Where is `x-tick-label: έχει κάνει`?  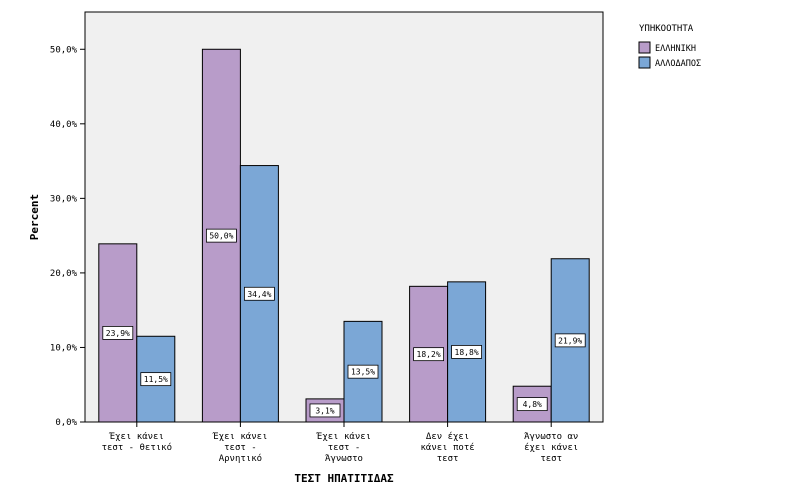 x-tick-label: έχει κάνει is located at coordinates (551, 448).